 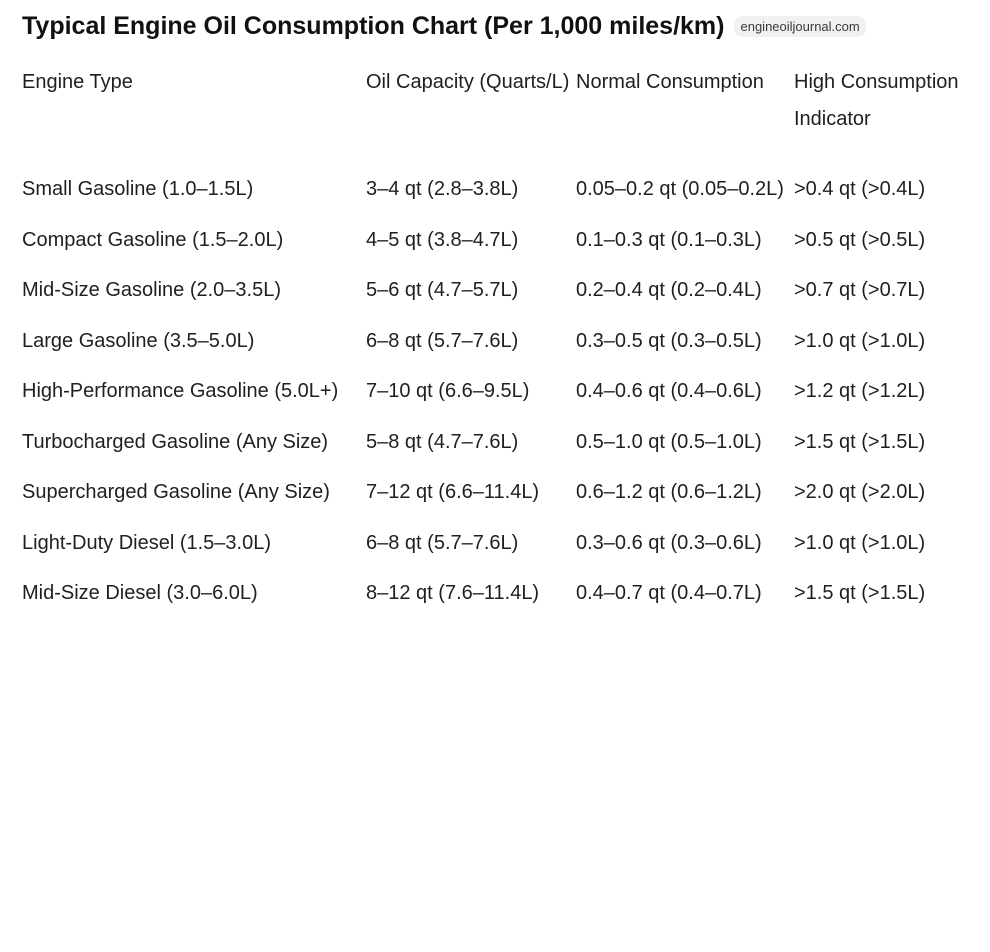 What do you see at coordinates (669, 239) in the screenshot?
I see `cell-normal-consumption: 0.1–0.3 qt (0.1–0.3L)` at bounding box center [669, 239].